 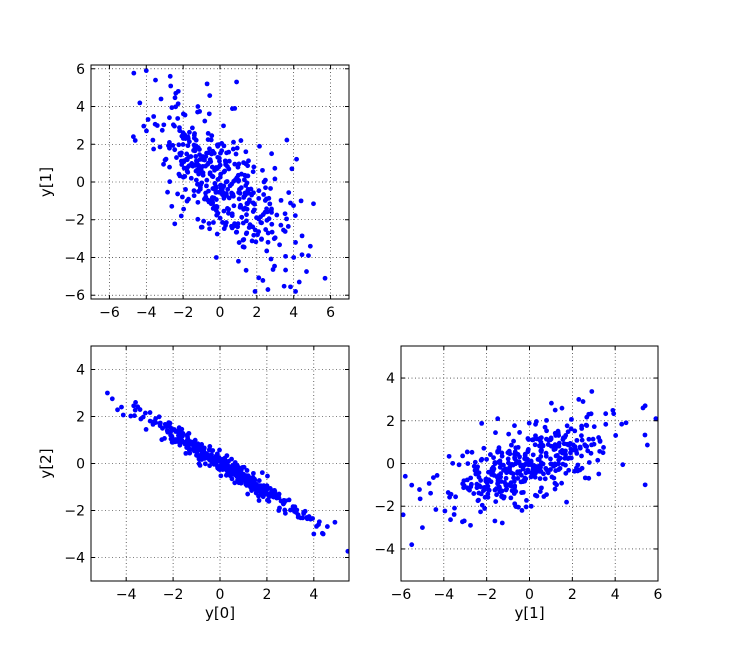 I want to click on x-tick-label: −2, so click(x=183, y=313).